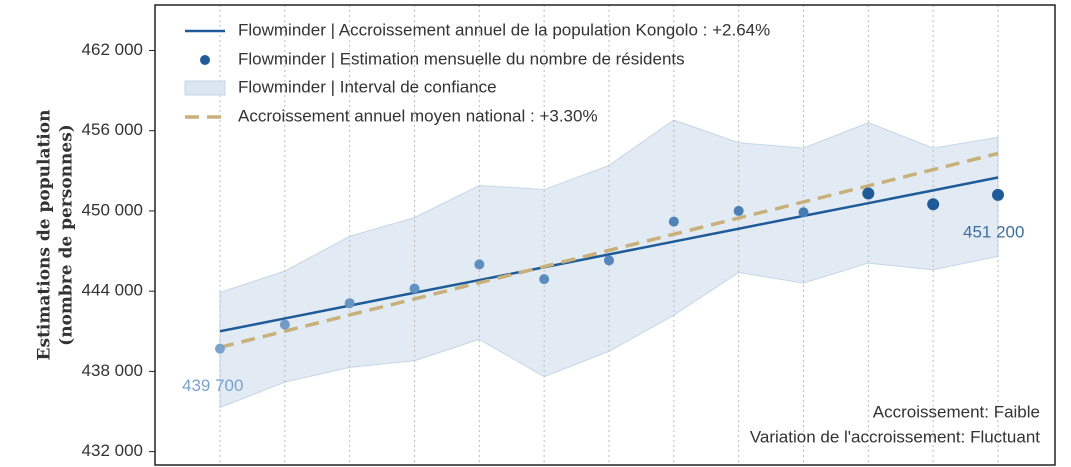 This screenshot has height=467, width=1071. What do you see at coordinates (112, 290) in the screenshot?
I see `y-tick-label: 444 000` at bounding box center [112, 290].